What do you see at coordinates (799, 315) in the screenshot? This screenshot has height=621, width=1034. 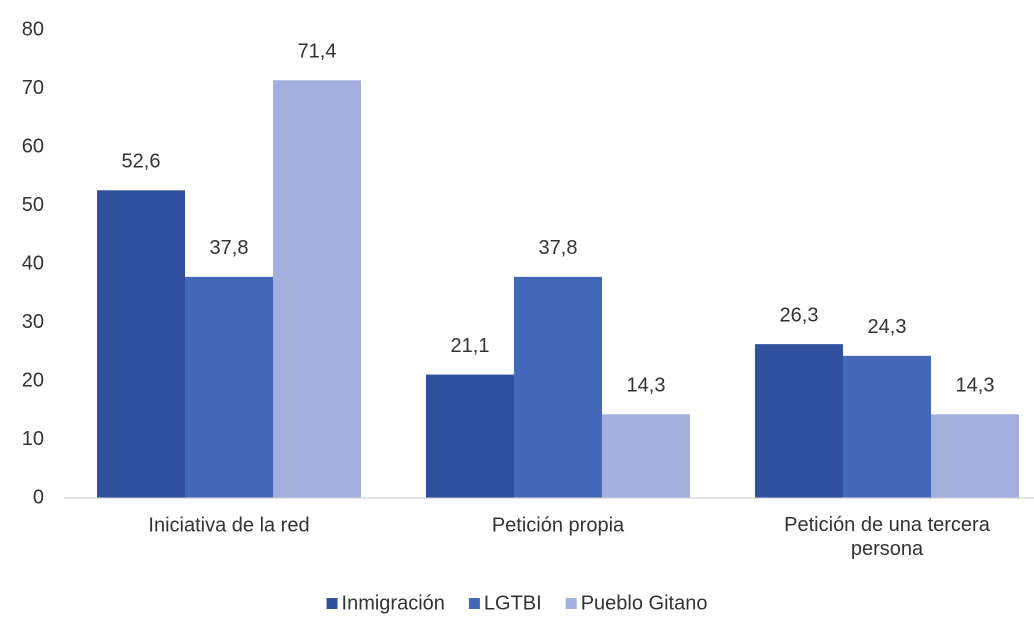 I see `value-label: 26,3` at bounding box center [799, 315].